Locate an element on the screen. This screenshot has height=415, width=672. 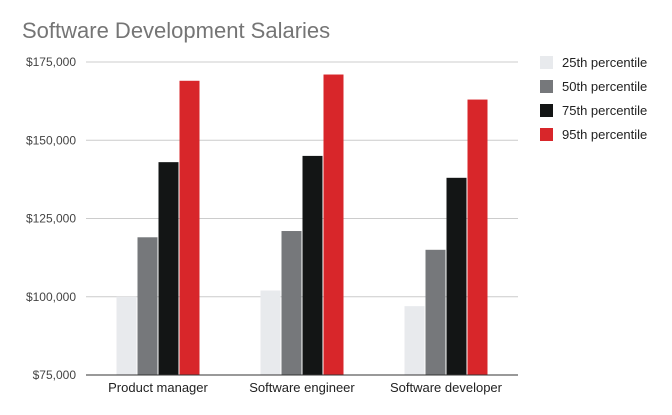
legend-label: 50th percentile is located at coordinates (604, 86).